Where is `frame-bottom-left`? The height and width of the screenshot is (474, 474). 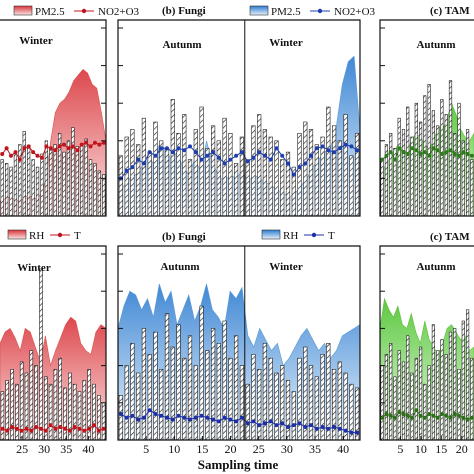
frame-bottom-left is located at coordinates (53, 343).